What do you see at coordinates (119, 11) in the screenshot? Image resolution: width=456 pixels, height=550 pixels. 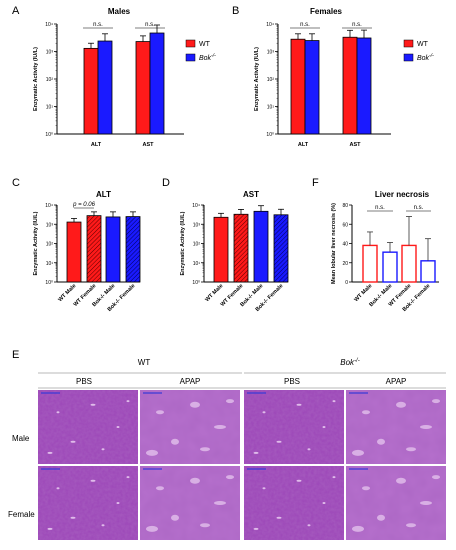 I see `chart-title: Males` at bounding box center [119, 11].